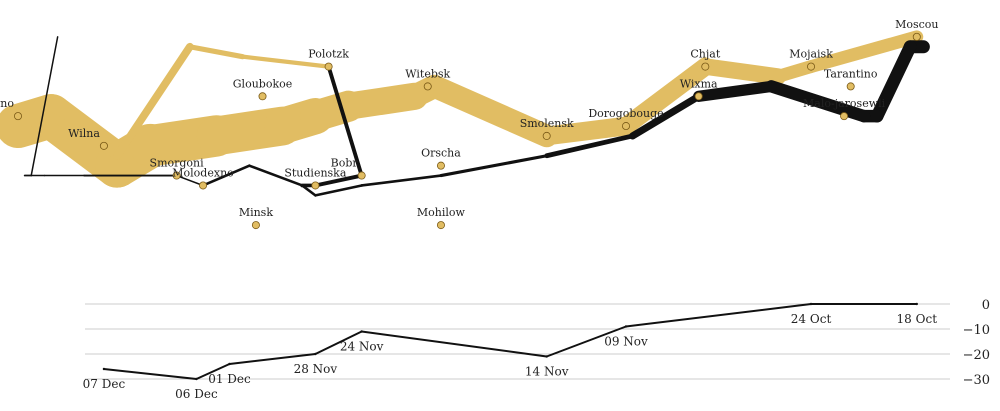 This screenshot has height=411, width=1000. Describe the element at coordinates (441, 212) in the screenshot. I see `city-label: Mohilow` at that location.